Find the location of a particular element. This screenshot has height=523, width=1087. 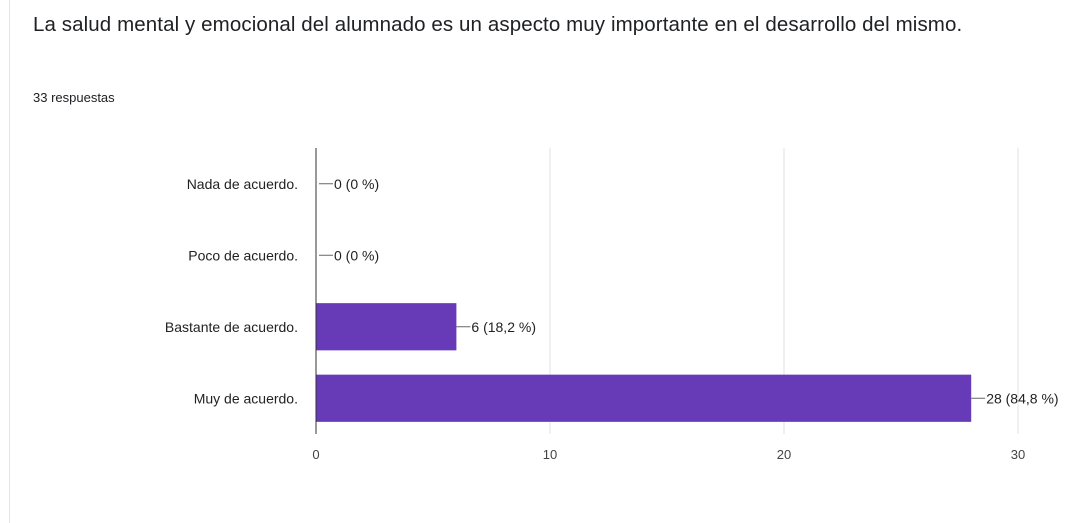

x-tick-label: 20 is located at coordinates (784, 454).